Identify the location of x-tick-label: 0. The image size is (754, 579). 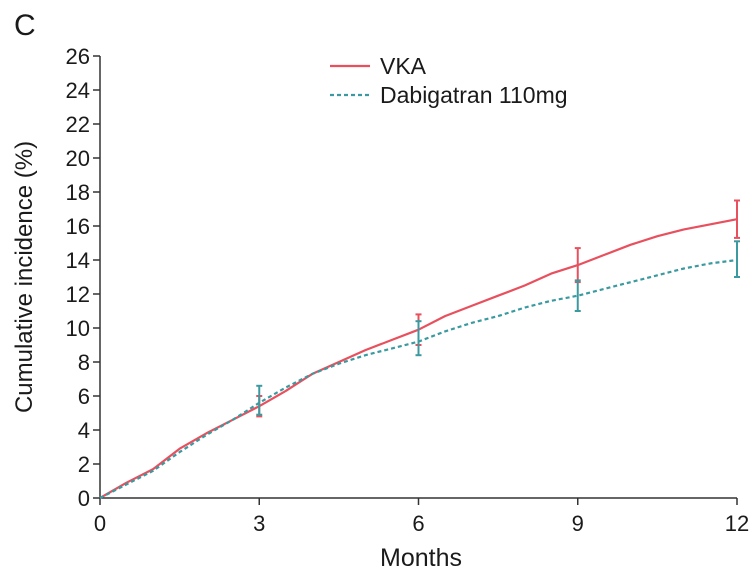
(100, 523).